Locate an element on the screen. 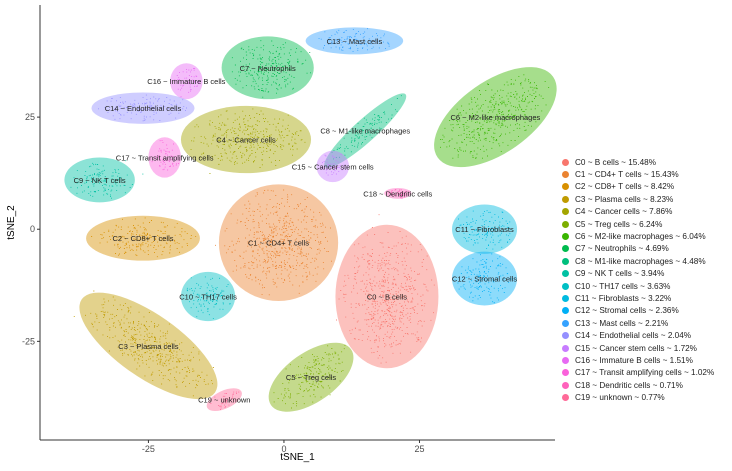 The width and height of the screenshot is (732, 471). legend-item-c14: C14 ~ Endothelial cells ~ 2.04% is located at coordinates (645, 335).